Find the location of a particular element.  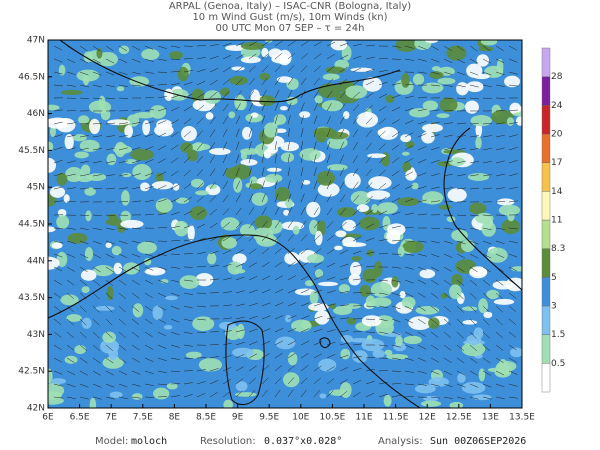

lon-label: 9E is located at coordinates (238, 418).